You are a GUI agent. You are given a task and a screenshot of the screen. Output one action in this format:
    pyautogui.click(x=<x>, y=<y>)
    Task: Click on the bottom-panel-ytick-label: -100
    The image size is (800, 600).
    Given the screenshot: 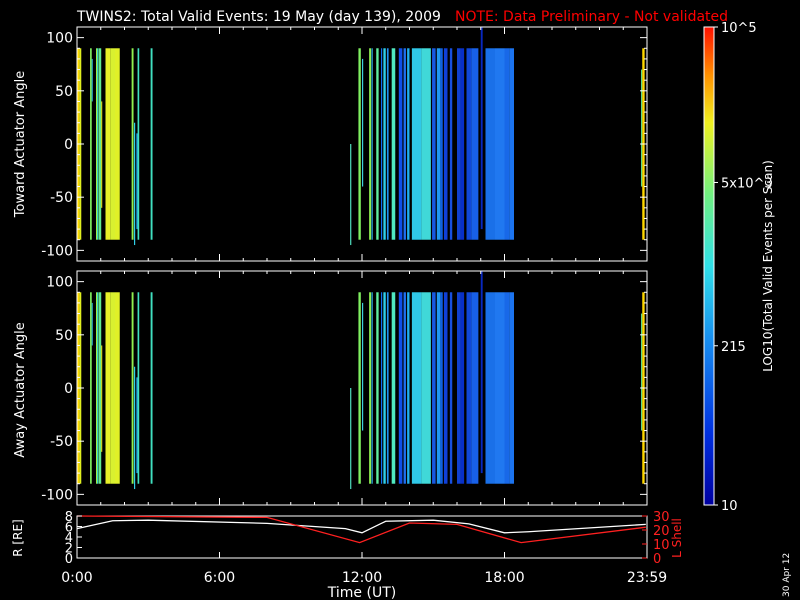 What is the action you would take?
    pyautogui.click(x=57, y=495)
    